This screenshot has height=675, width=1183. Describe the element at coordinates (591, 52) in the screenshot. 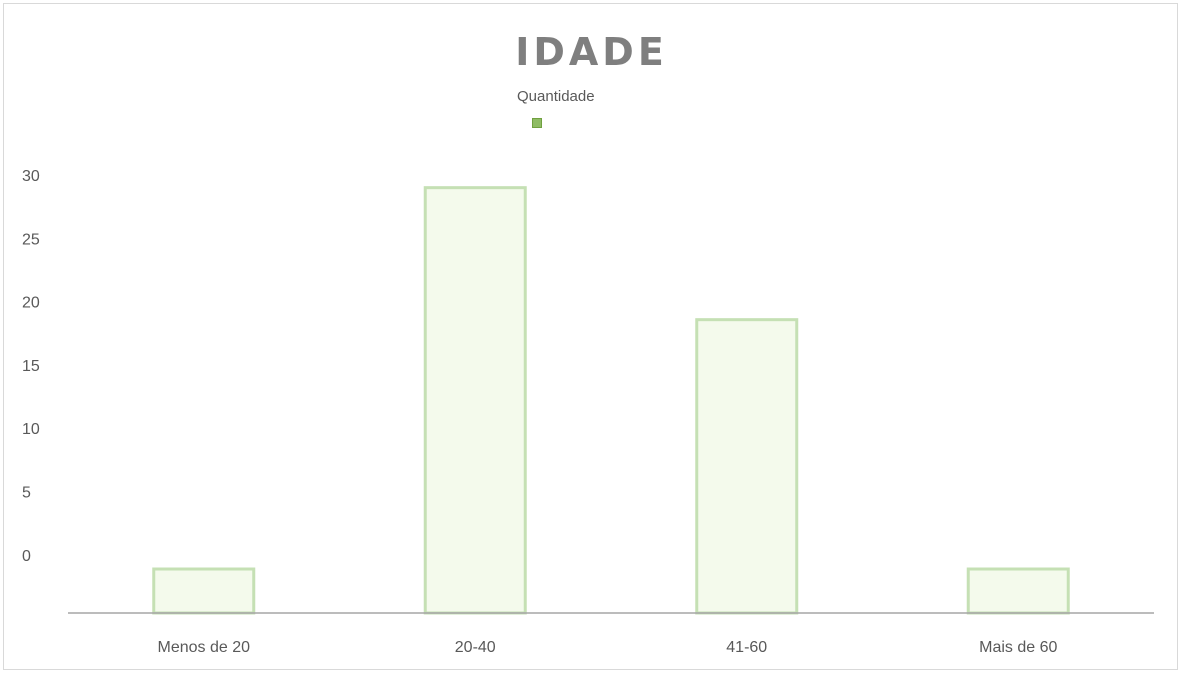

I see `chart-title: IDADE` at that location.